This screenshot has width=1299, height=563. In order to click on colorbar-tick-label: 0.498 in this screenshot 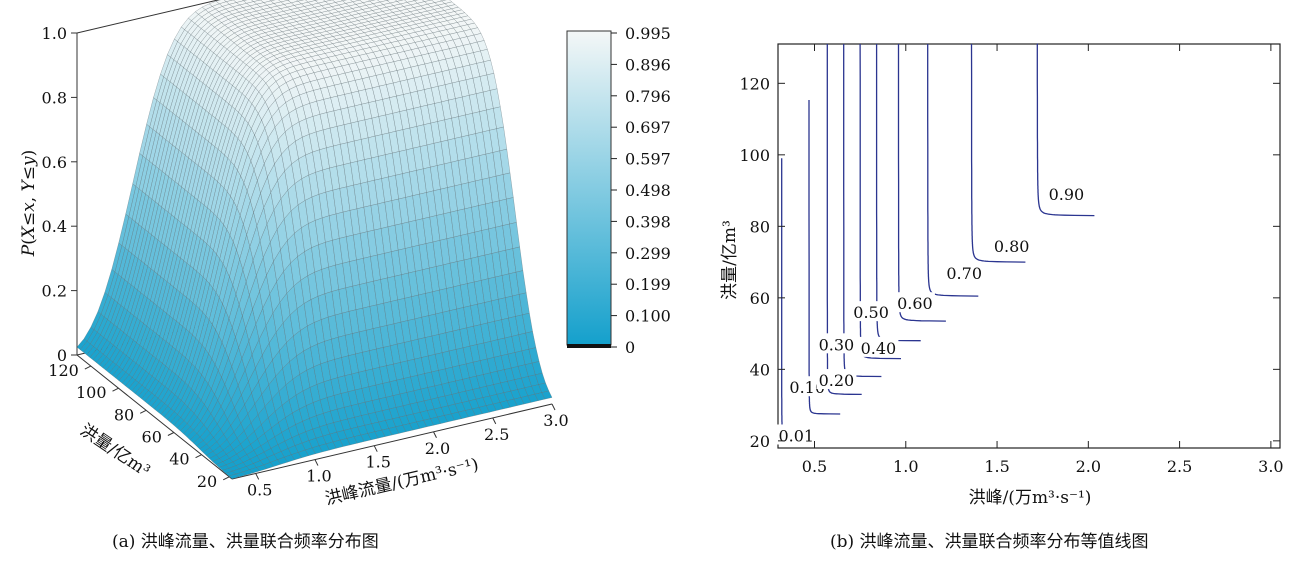, I will do `click(648, 190)`.